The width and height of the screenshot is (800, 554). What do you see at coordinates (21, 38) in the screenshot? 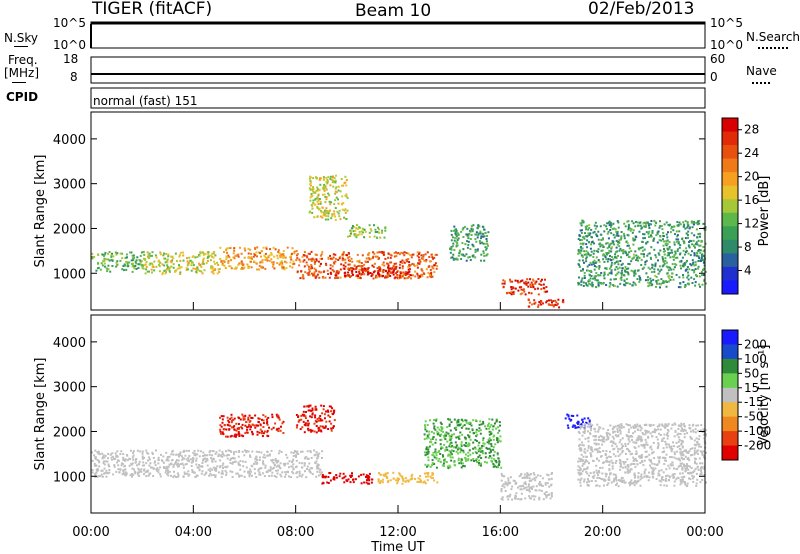
I see `nsky-label: N.Sky` at bounding box center [21, 38].